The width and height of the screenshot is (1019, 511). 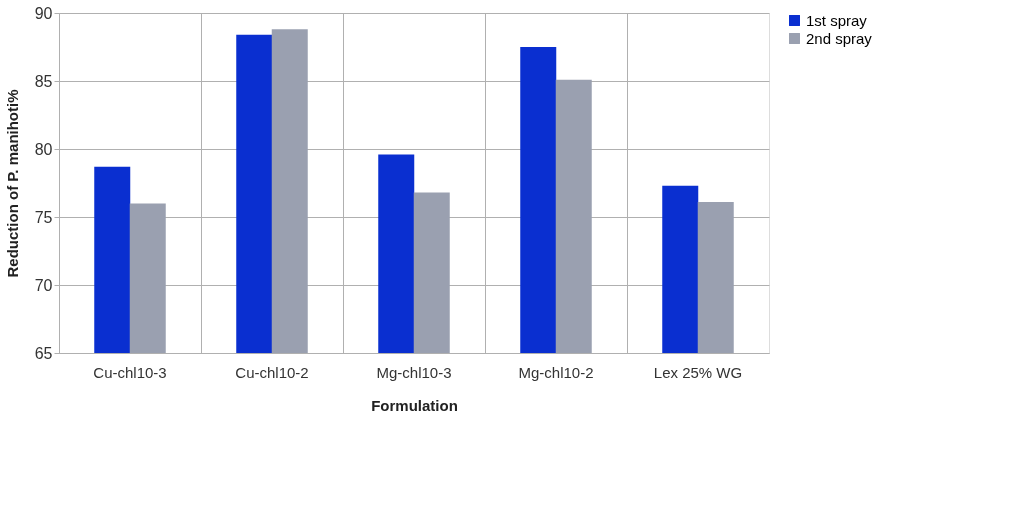 What do you see at coordinates (414, 372) in the screenshot?
I see `x-tick-label: Mg-chl10-3` at bounding box center [414, 372].